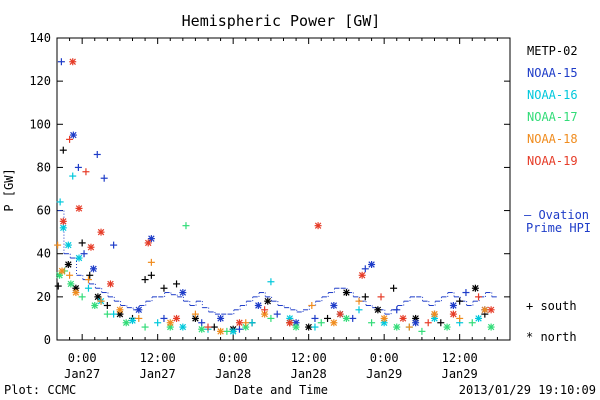 The height and width of the screenshot is (400, 600). What do you see at coordinates (44, 254) in the screenshot?
I see `y-tick-label: 40` at bounding box center [44, 254].